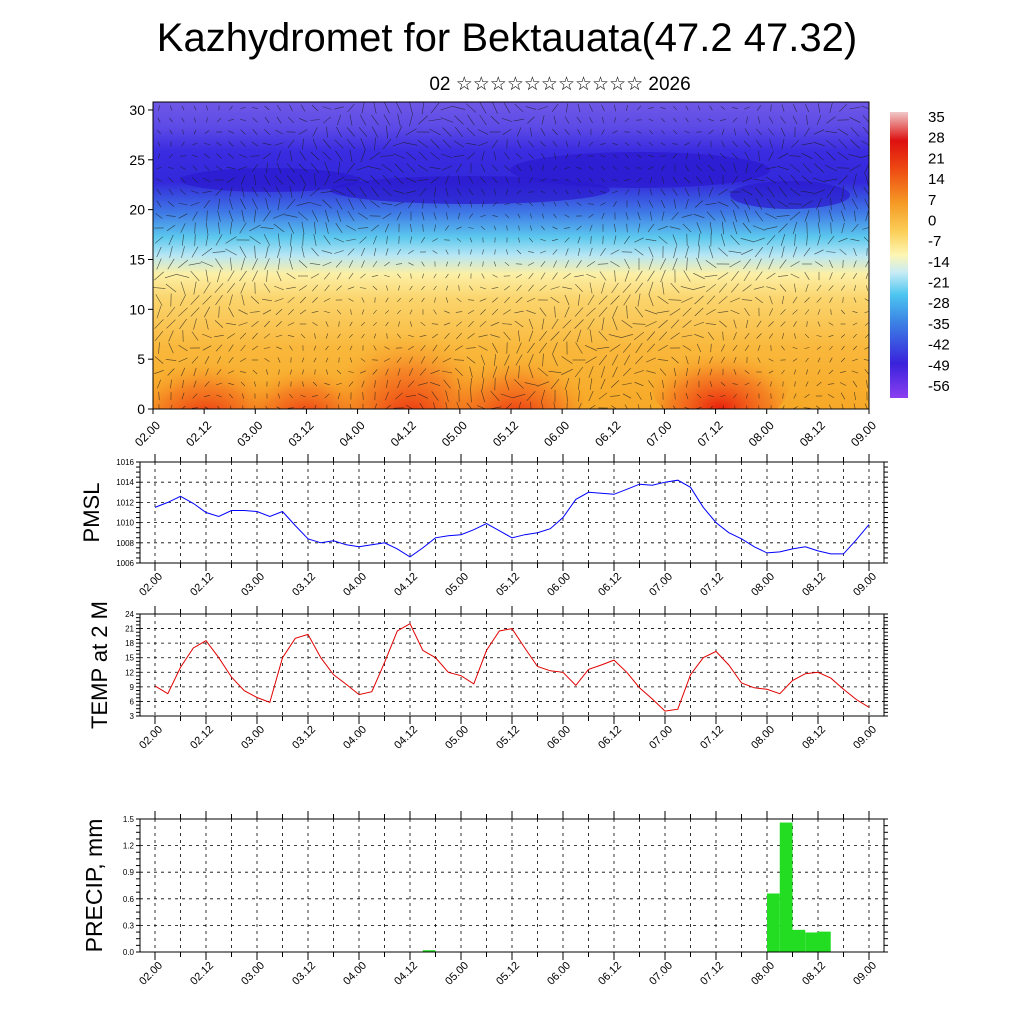  Describe the element at coordinates (129, 643) in the screenshot. I see `y-tick-label: 18` at that location.